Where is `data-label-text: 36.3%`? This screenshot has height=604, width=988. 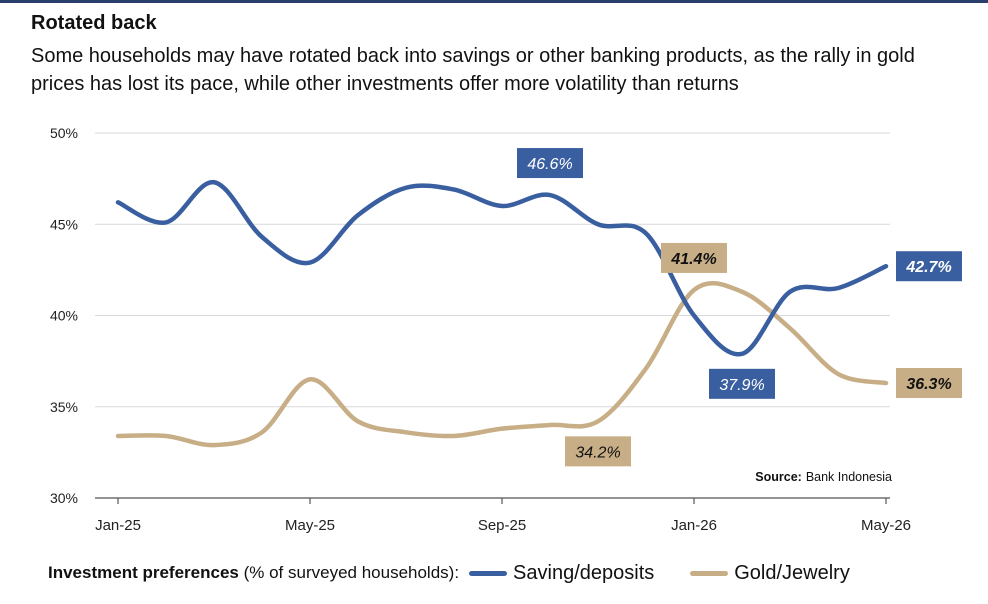
data-label-text: 36.3% is located at coordinates (928, 384).